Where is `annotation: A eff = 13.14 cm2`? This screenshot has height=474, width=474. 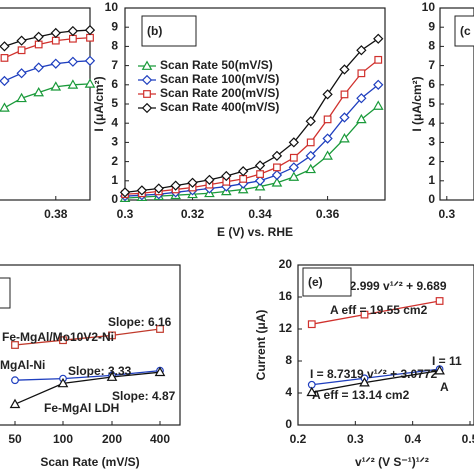 annotation: A eff = 13.14 cm2 is located at coordinates (361, 395).